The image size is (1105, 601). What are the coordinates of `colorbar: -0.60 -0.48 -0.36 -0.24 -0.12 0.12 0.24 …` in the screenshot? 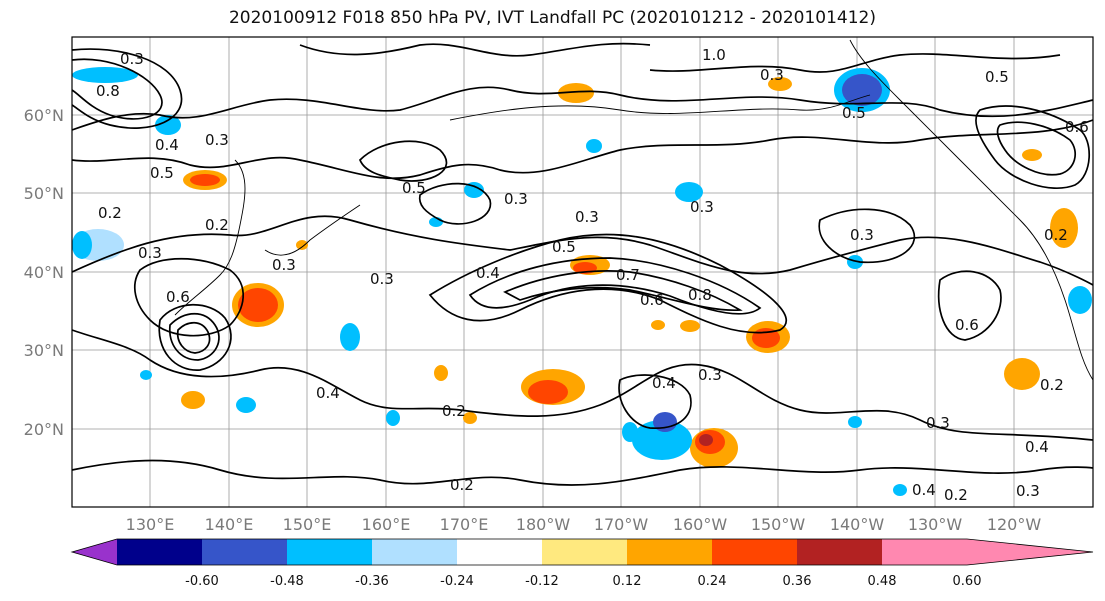 It's located at (582, 563).